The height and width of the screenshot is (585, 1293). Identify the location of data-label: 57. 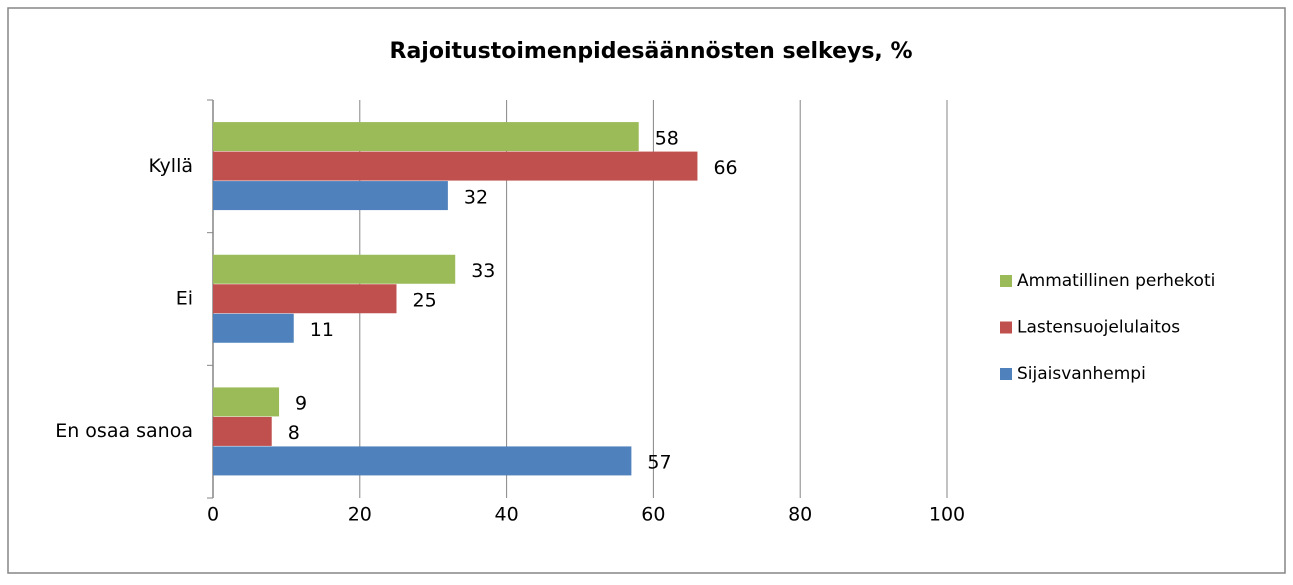
(659, 463).